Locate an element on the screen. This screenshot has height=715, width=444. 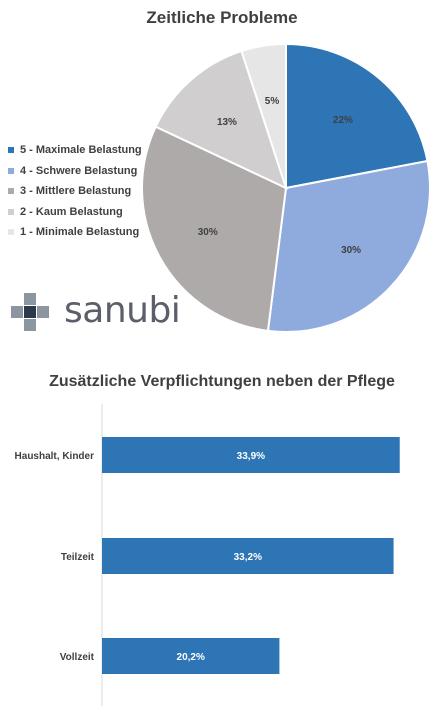
legend-label: 3 - Mittlere Belastung is located at coordinates (76, 191).